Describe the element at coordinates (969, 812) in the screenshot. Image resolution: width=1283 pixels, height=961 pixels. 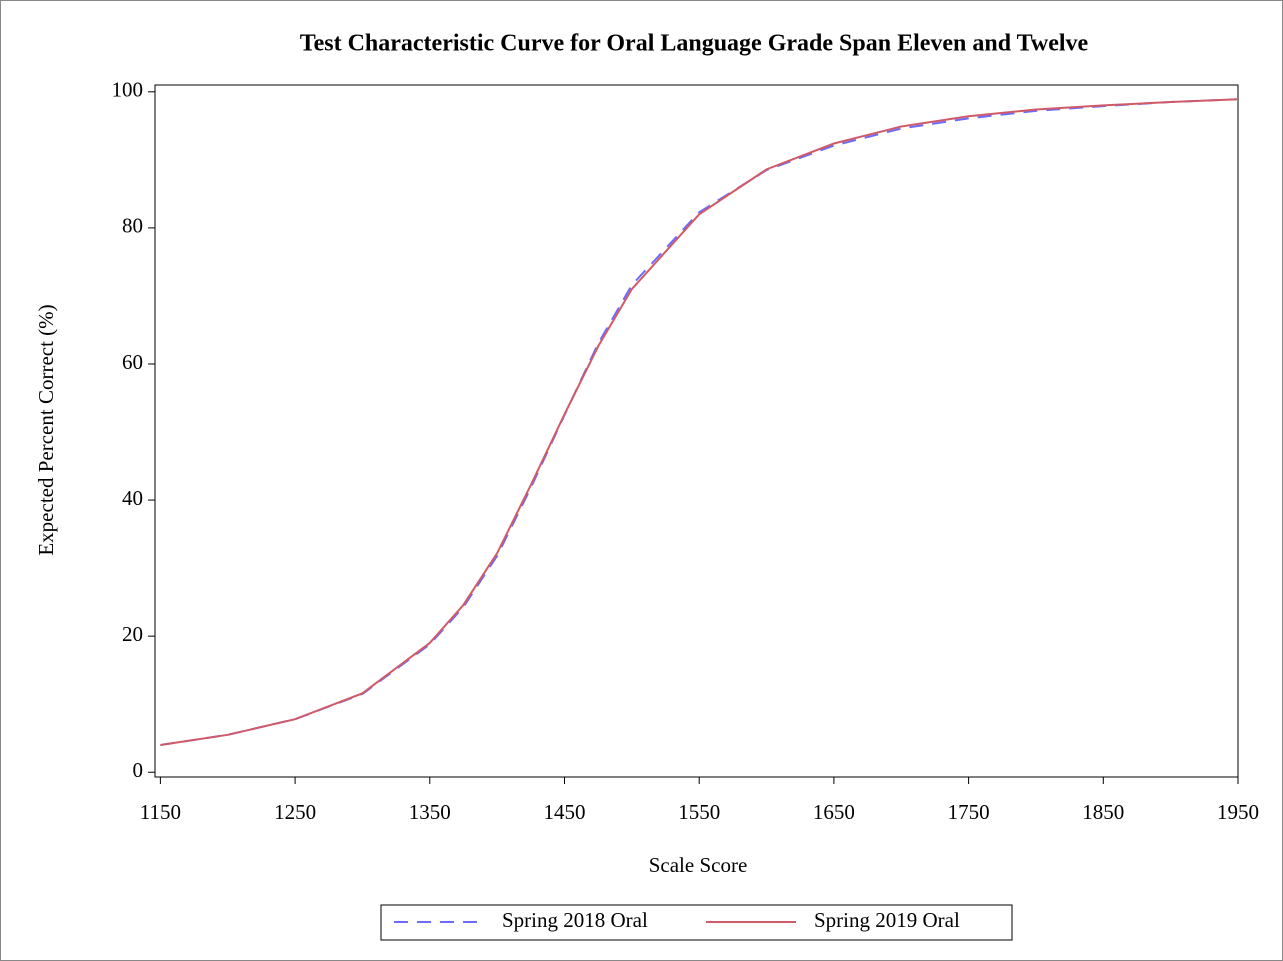
I see `x-tick-label: 1750` at that location.